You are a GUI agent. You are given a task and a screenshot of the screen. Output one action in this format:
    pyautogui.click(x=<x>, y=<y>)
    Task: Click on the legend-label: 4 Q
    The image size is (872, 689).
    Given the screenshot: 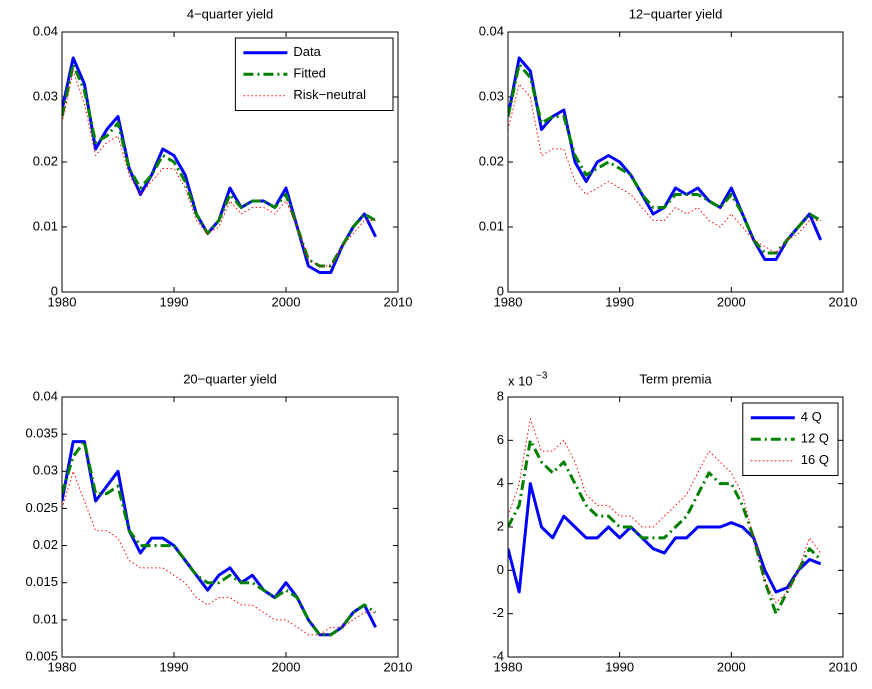 What is the action you would take?
    pyautogui.click(x=811, y=416)
    